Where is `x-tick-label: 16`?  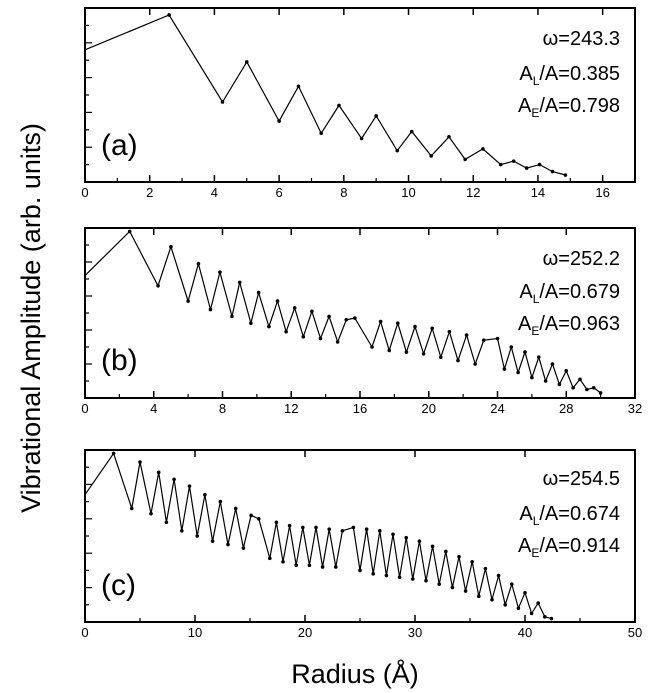 x-tick-label: 16 is located at coordinates (602, 192).